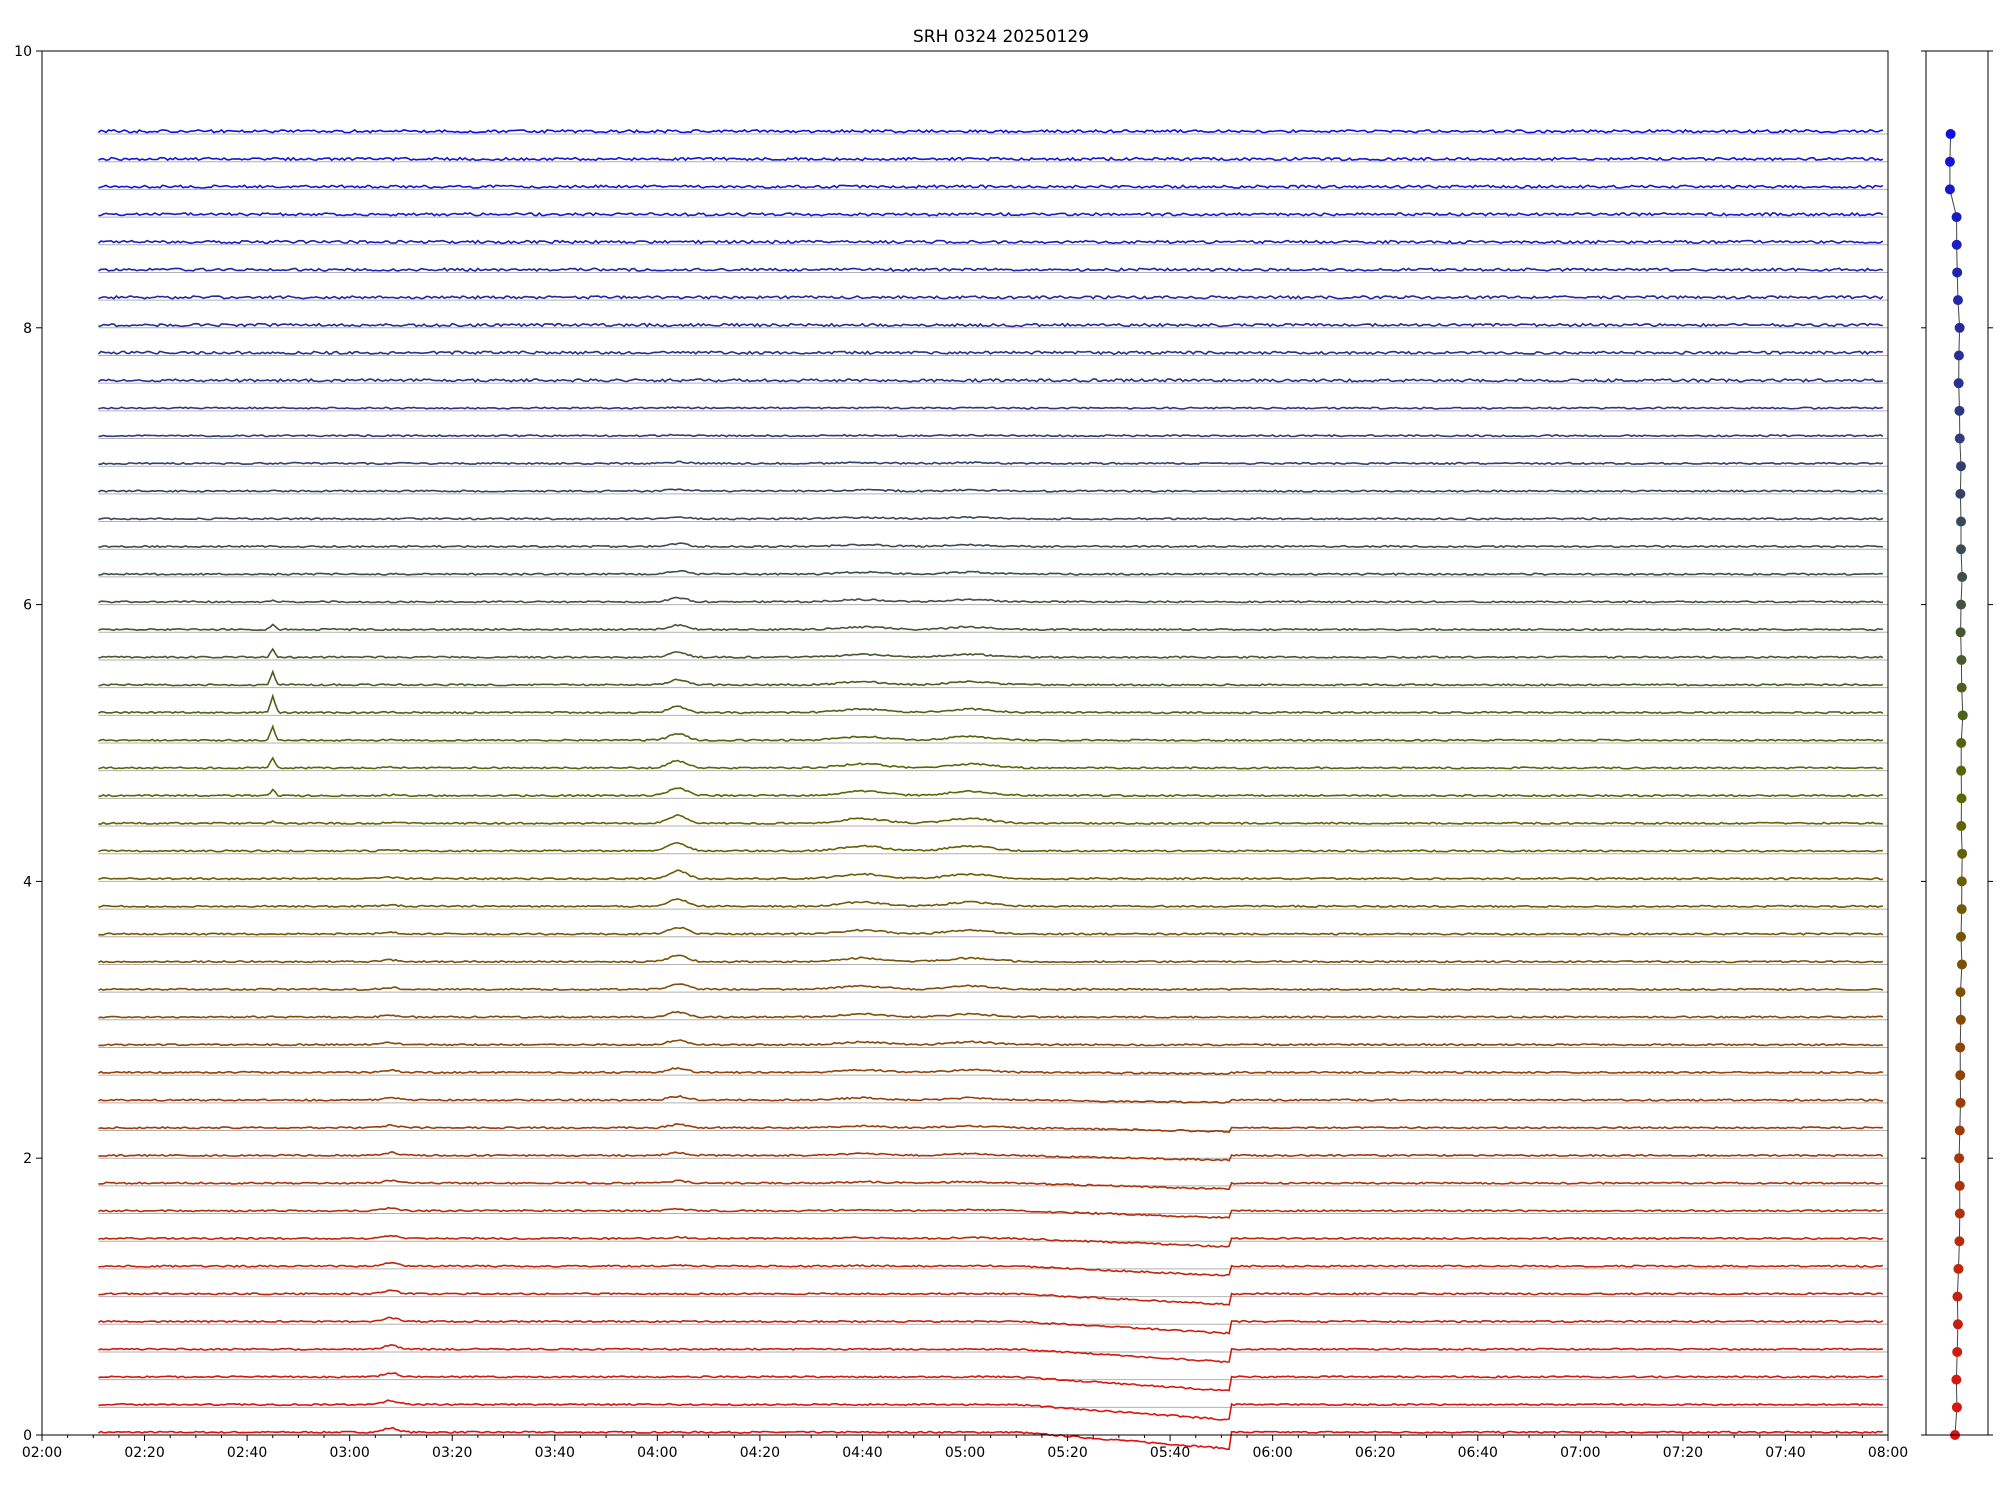 This screenshot has height=1500, width=2000. Describe the element at coordinates (144, 1453) in the screenshot. I see `x-tick-label: 02:20` at that location.